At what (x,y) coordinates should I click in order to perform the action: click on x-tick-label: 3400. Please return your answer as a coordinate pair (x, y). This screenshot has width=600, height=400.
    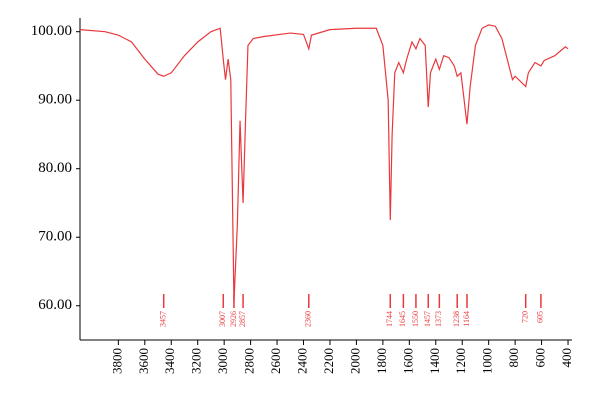
    Looking at the image, I should click on (169, 361).